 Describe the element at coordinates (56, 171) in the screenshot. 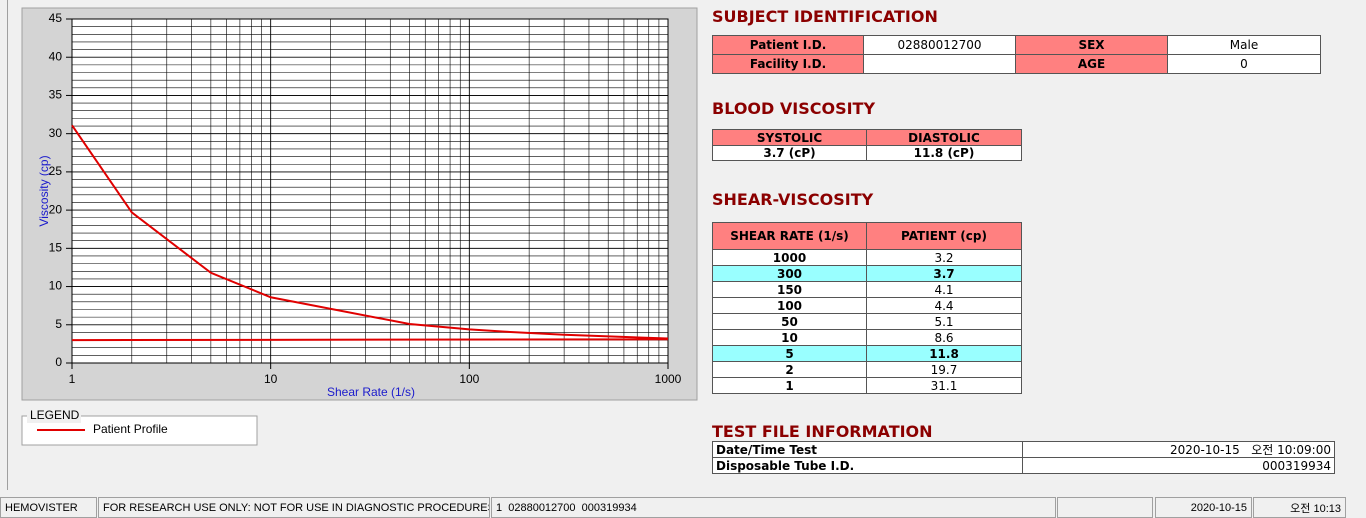

I see `y-tick-label: 25` at that location.